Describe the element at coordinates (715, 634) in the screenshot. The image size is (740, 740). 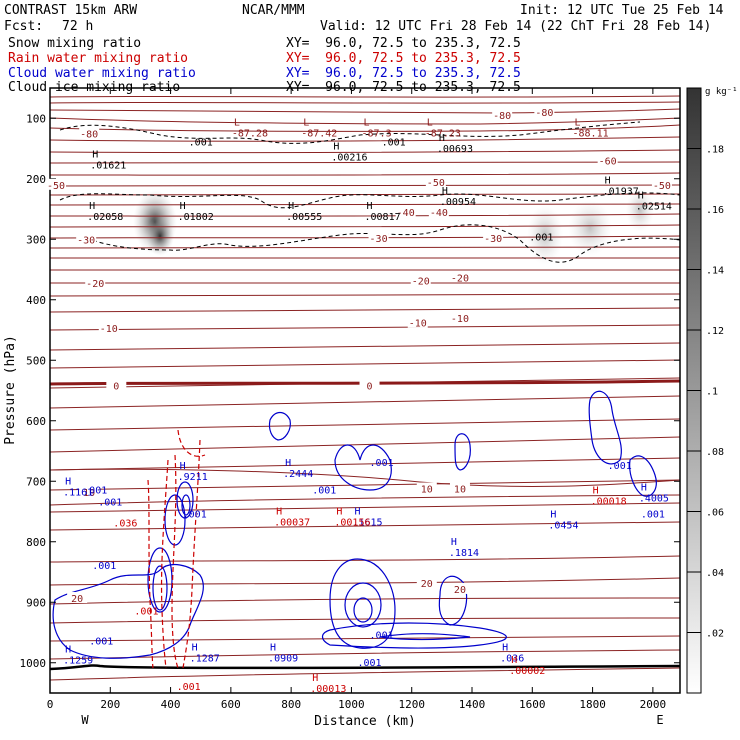
I see `colorbar-tick-label-0: .02` at that location.